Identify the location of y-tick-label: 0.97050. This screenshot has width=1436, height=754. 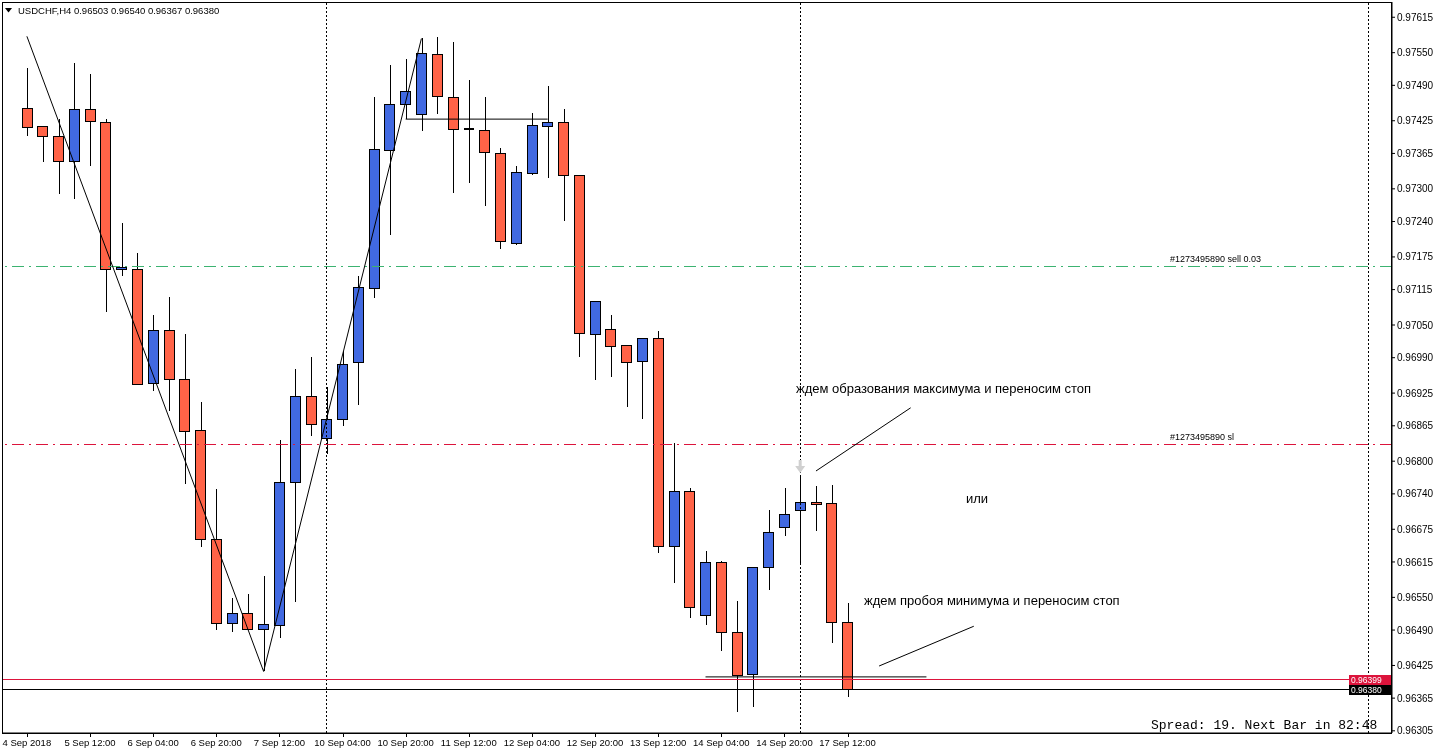
(1415, 325).